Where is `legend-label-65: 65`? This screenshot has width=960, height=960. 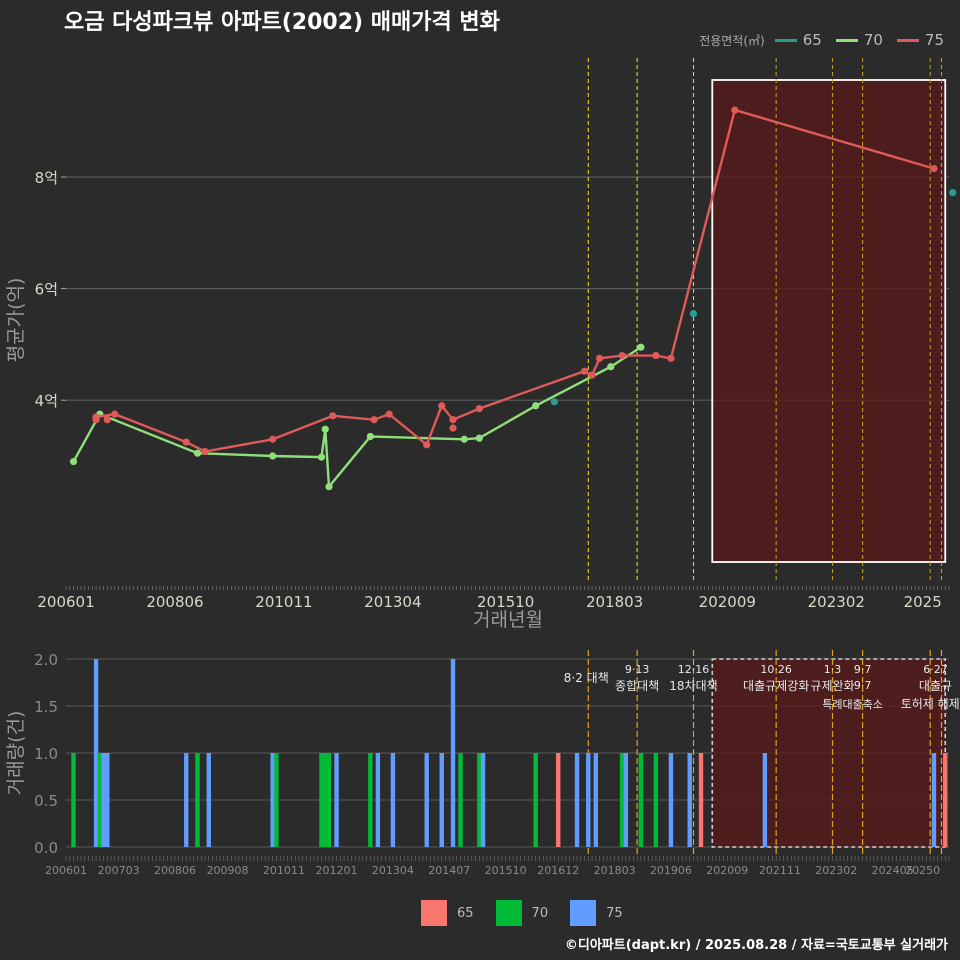
legend-label-65: 65 is located at coordinates (812, 40).